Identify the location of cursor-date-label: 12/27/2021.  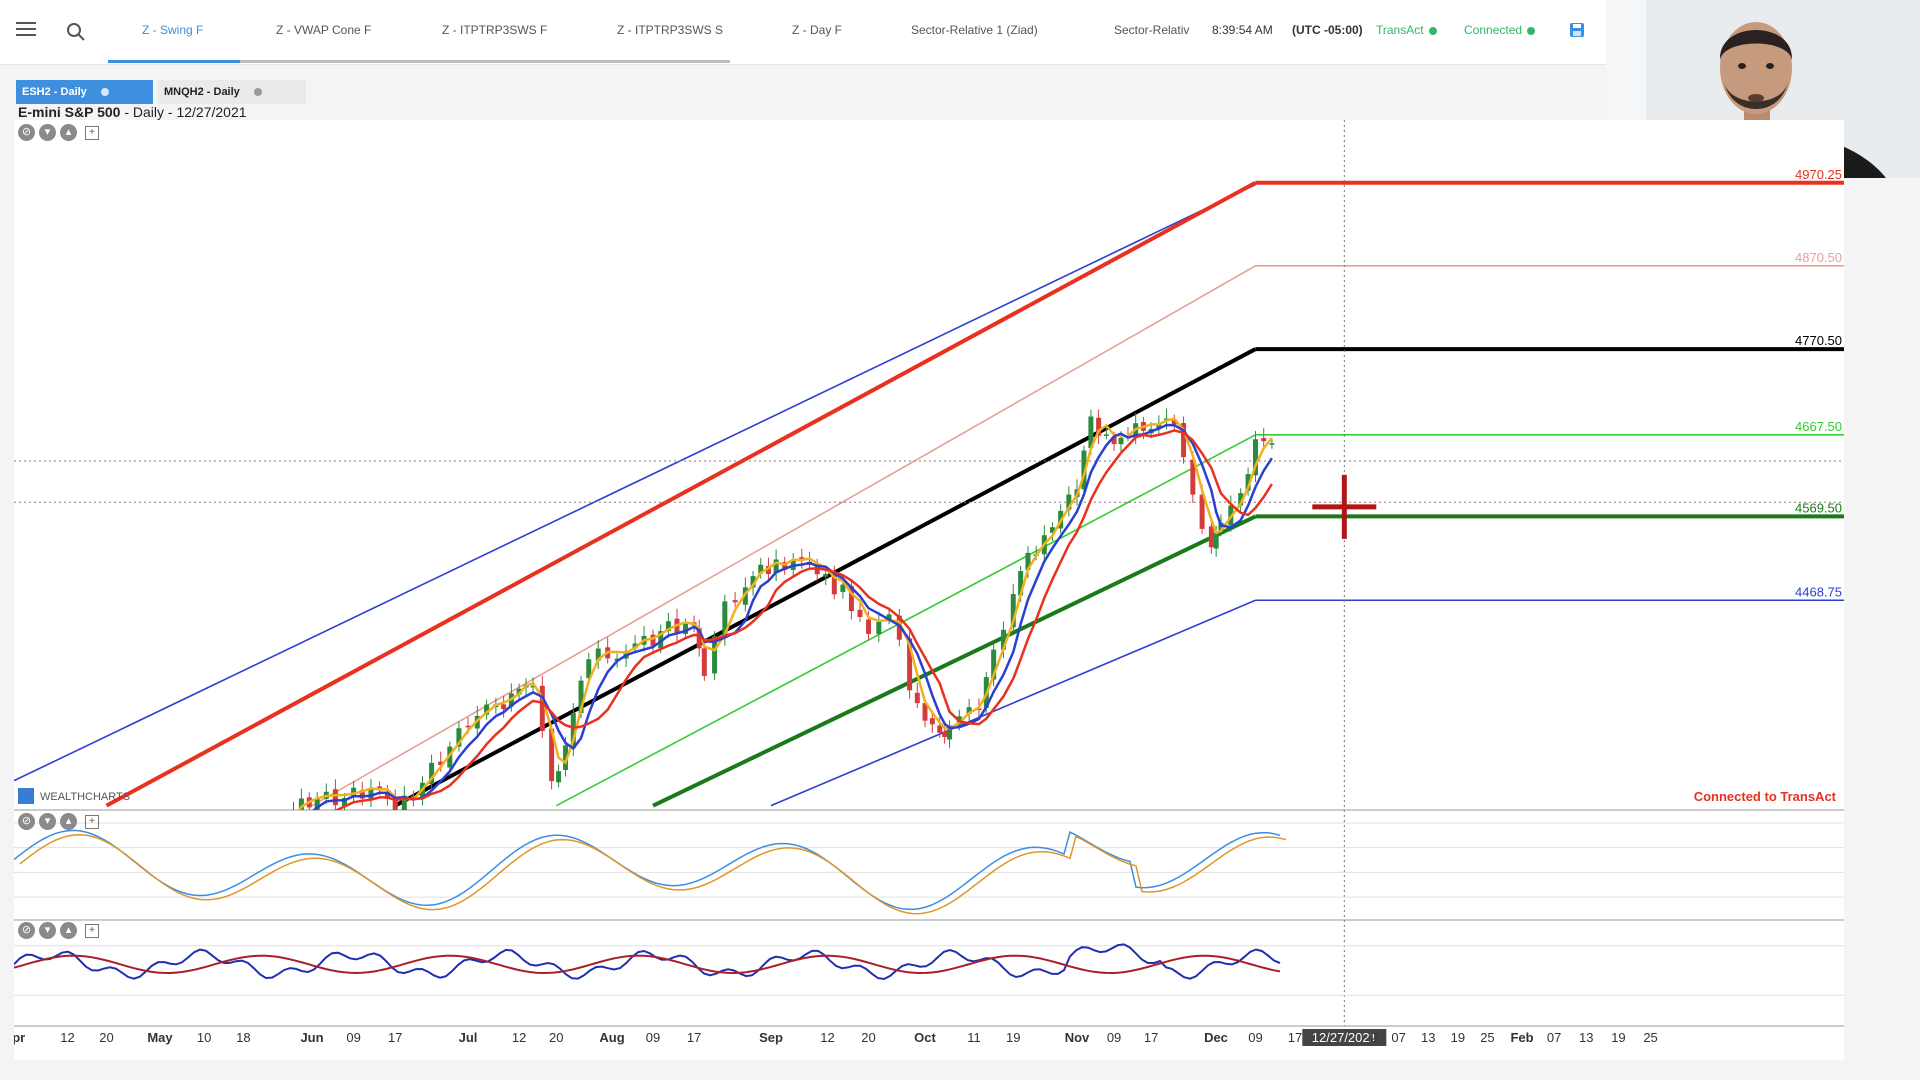
(1344, 1037).